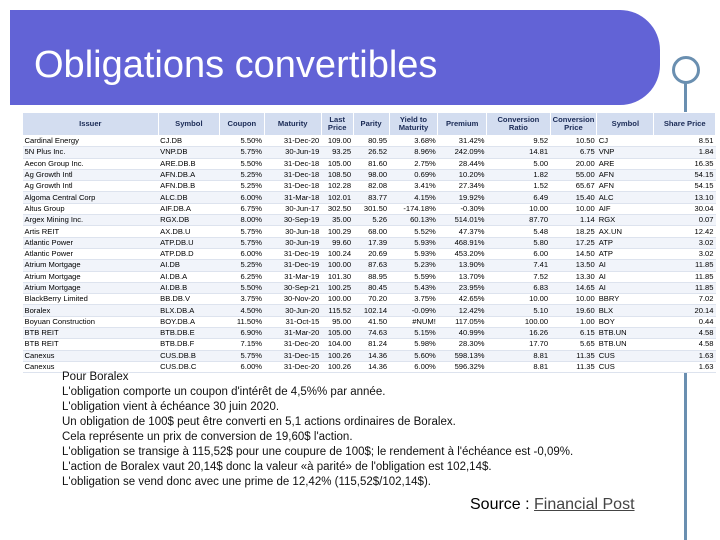 This screenshot has height=540, width=720. I want to click on table-cell: Atlantic Power, so click(90, 254).